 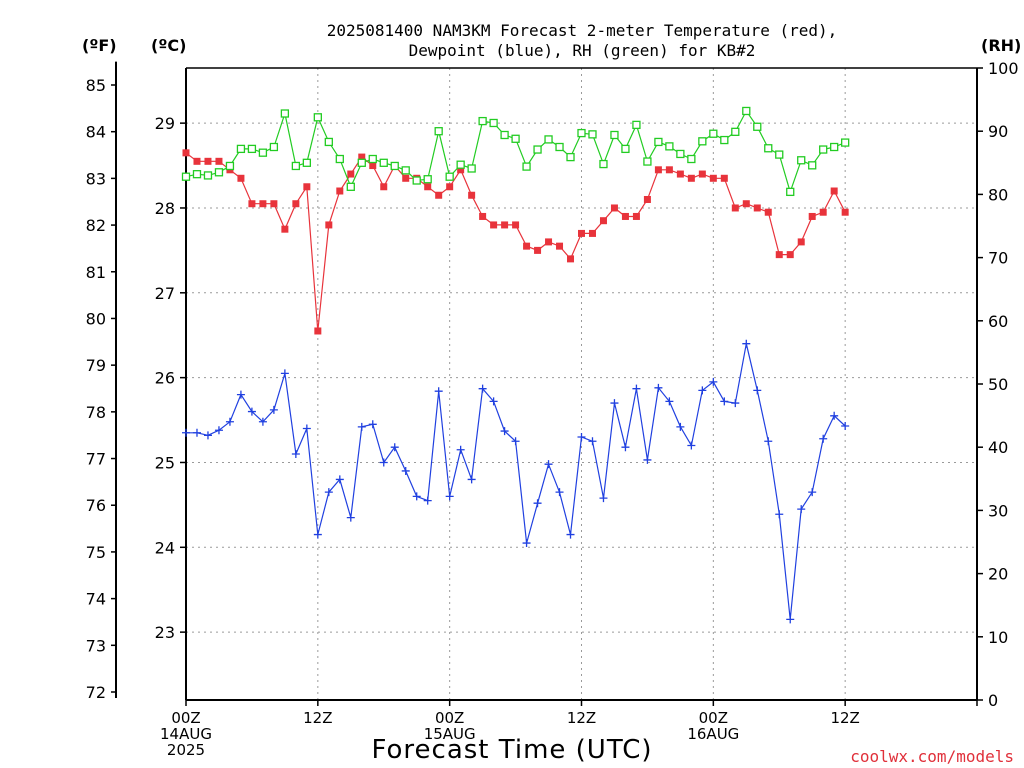 I want to click on chart-title-line2: Dewpoint (blue), RH (green) for KB#2, so click(x=582, y=50).